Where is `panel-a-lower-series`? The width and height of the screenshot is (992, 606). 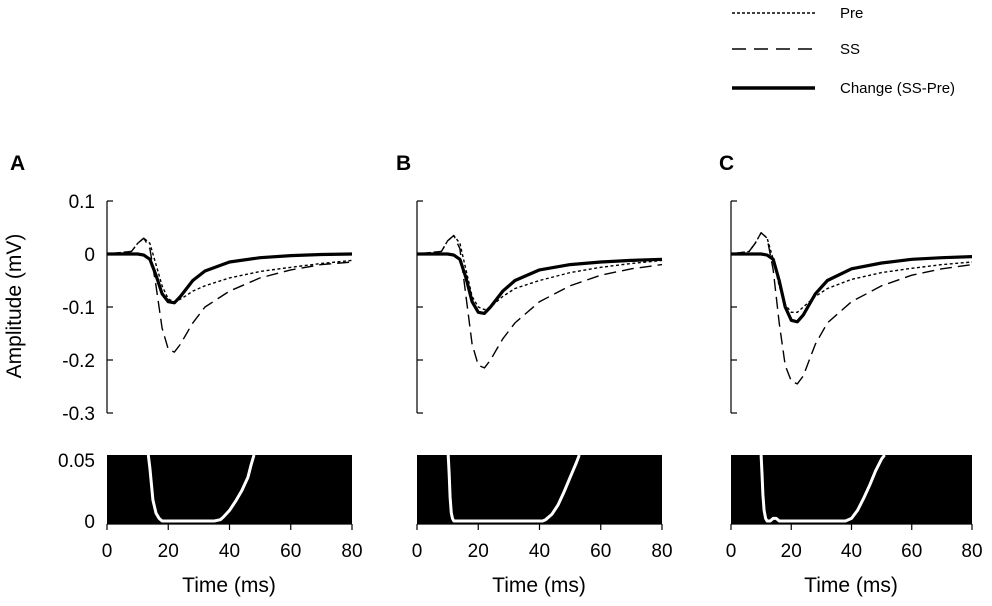 panel-a-lower-series is located at coordinates (201, 488).